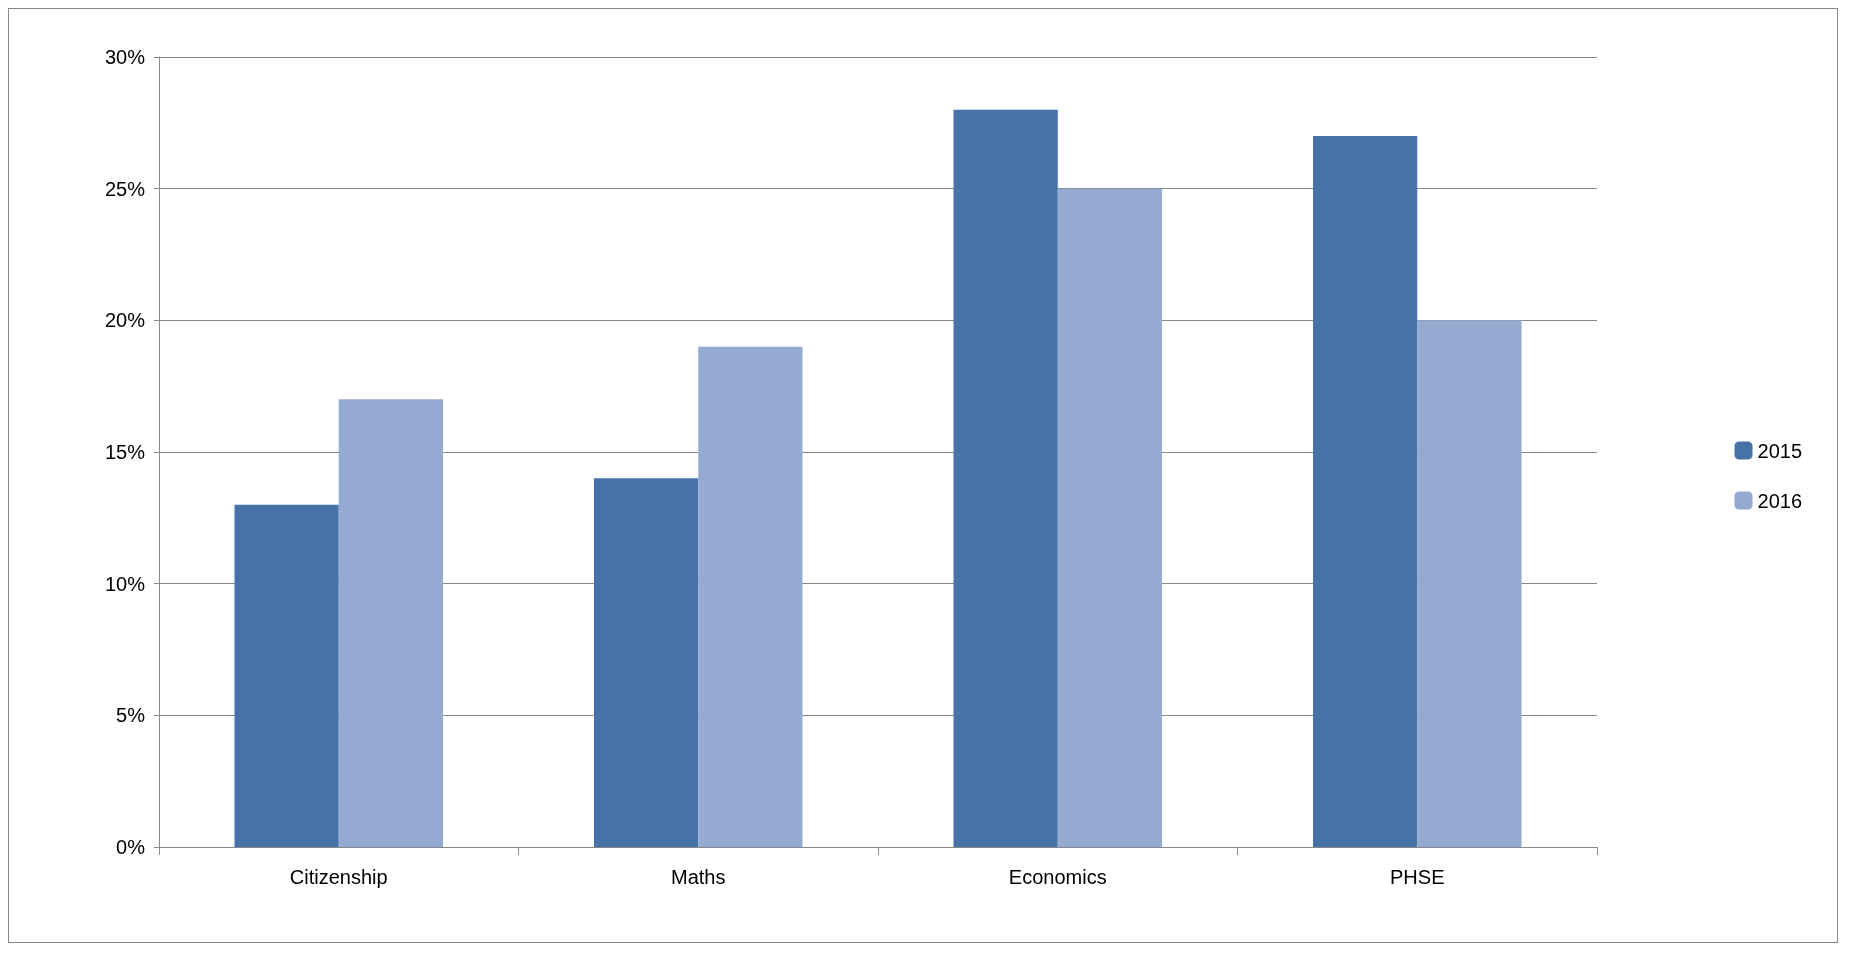  I want to click on legend-label: 2015, so click(1780, 450).